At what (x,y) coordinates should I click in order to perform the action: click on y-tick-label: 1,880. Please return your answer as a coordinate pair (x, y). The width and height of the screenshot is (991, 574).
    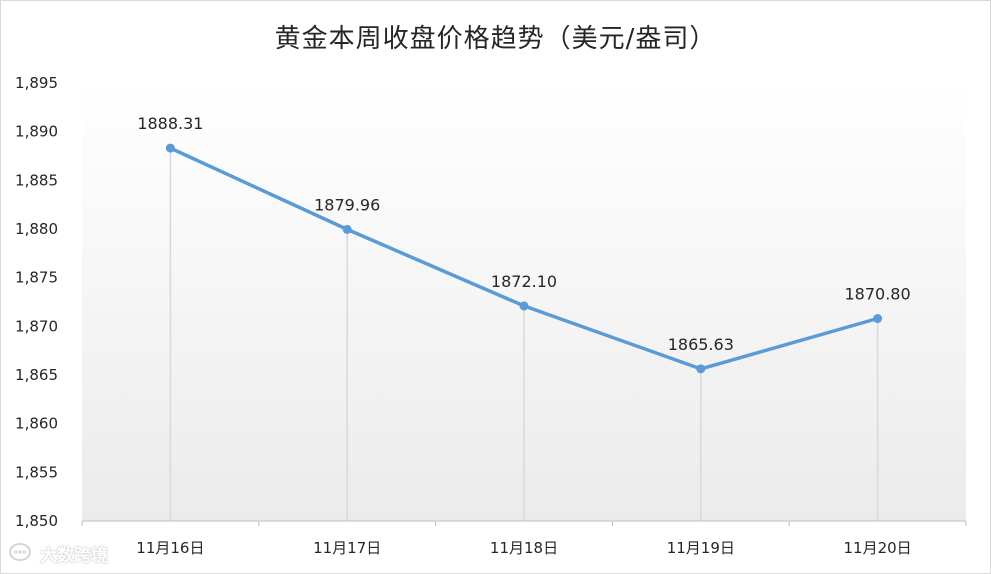
    Looking at the image, I should click on (36, 229).